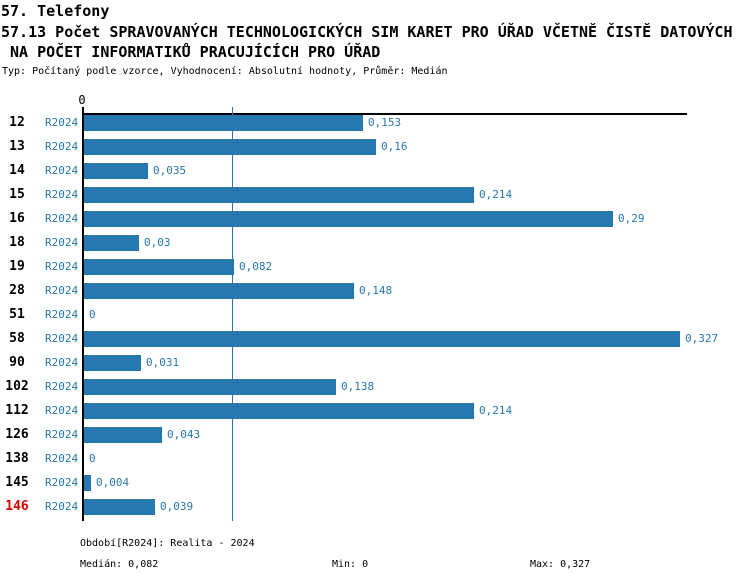  What do you see at coordinates (177, 506) in the screenshot?
I see `row-value-label: 0,039` at bounding box center [177, 506].